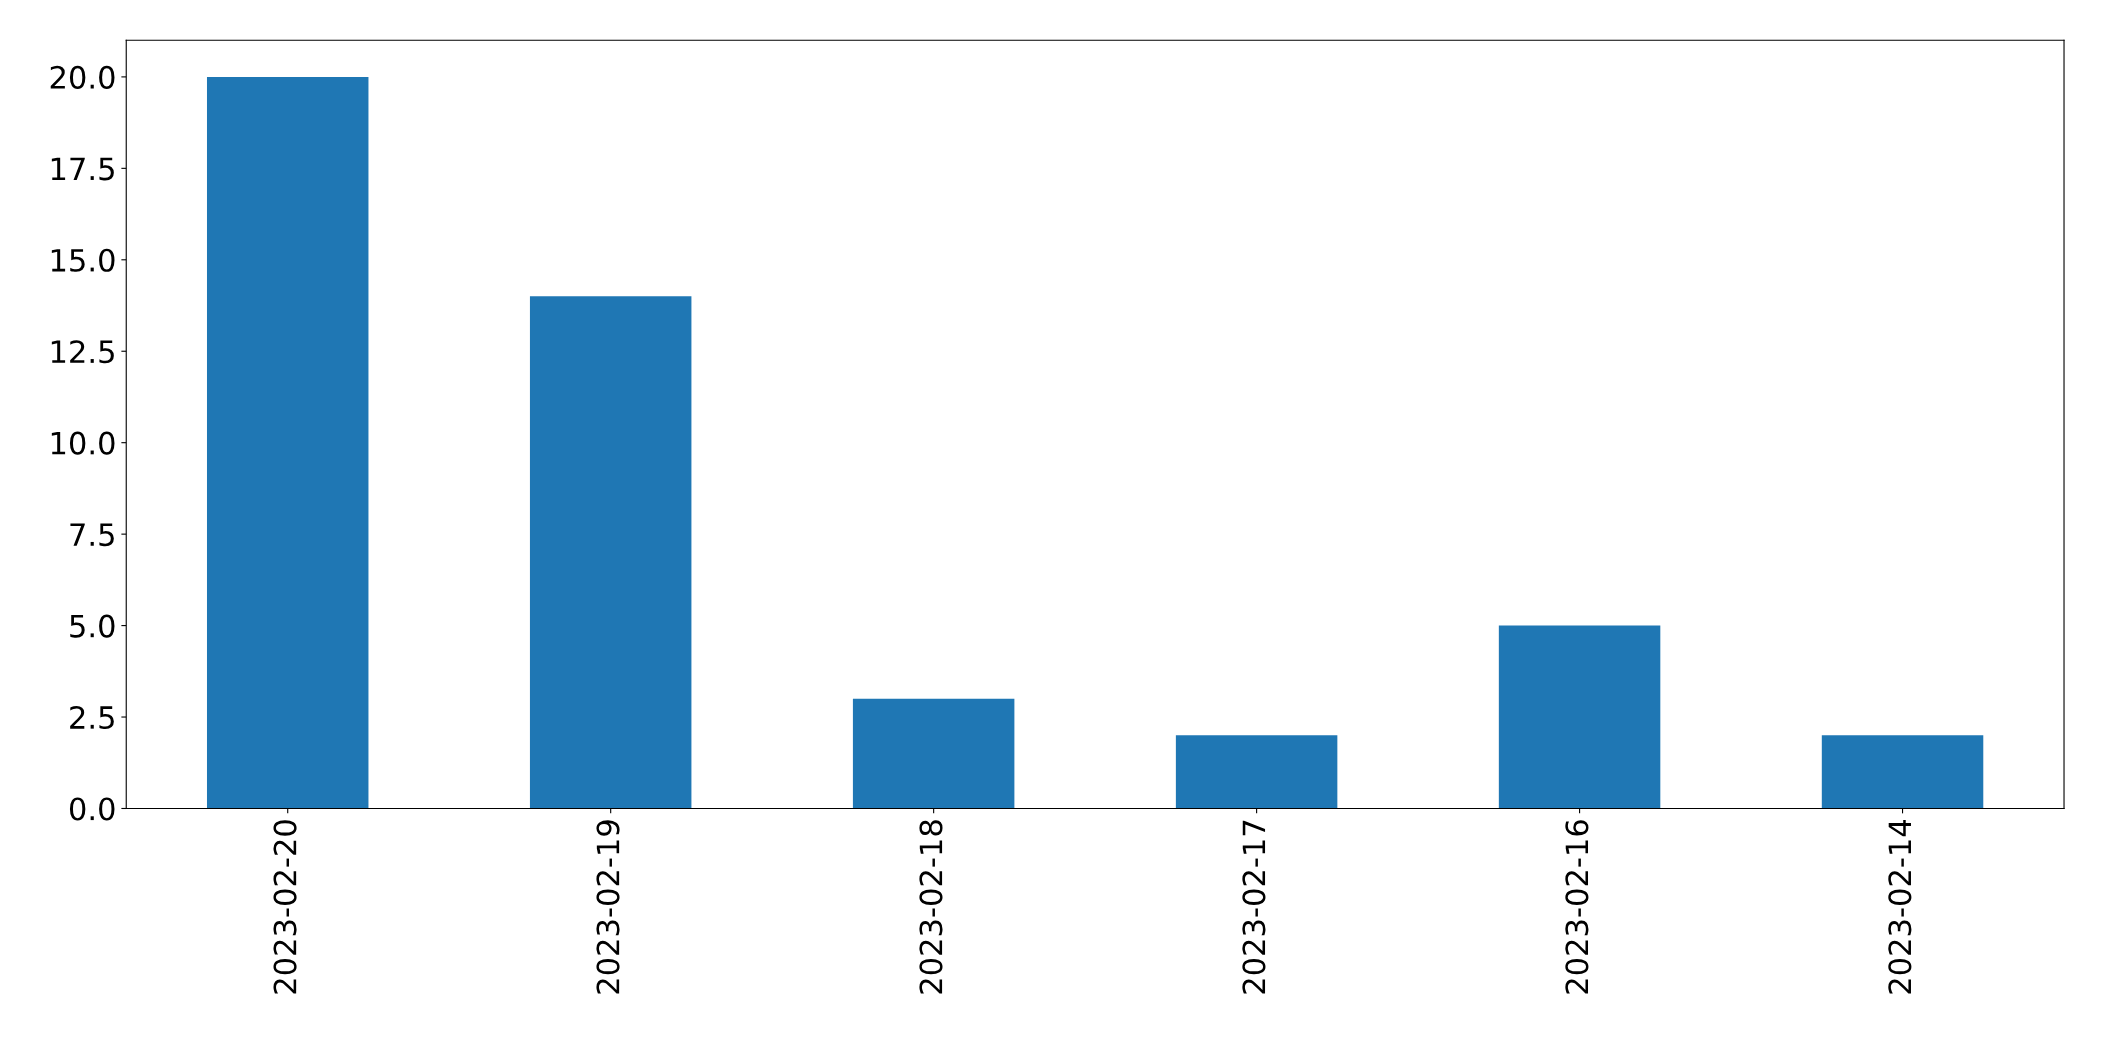 The width and height of the screenshot is (2104, 1061). Describe the element at coordinates (82, 169) in the screenshot. I see `y-tick-label: 17.5` at that location.